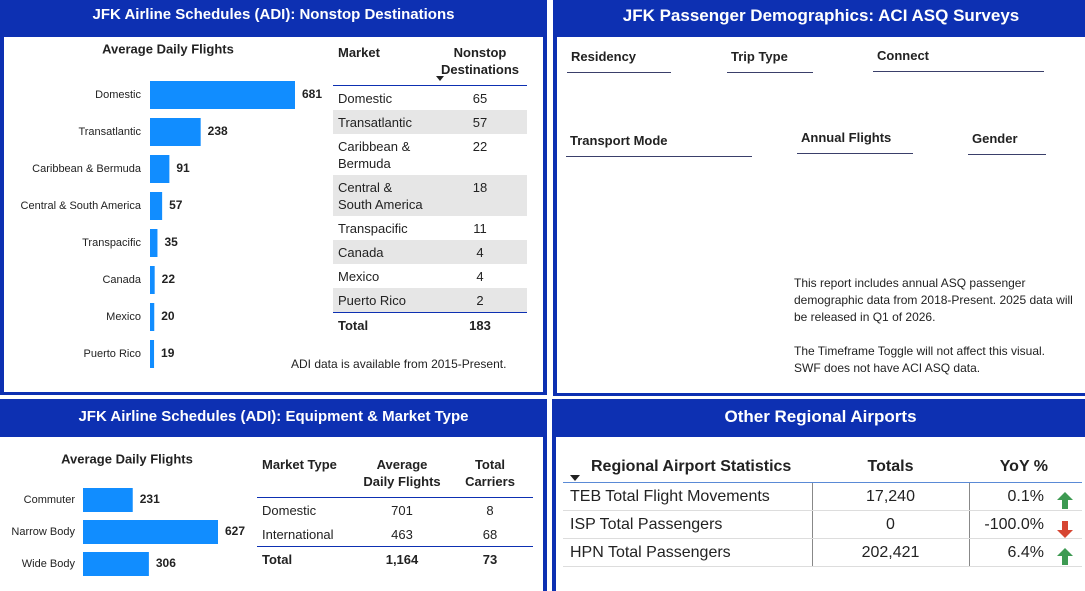  I want to click on table-row: Mexico 4, so click(430, 276).